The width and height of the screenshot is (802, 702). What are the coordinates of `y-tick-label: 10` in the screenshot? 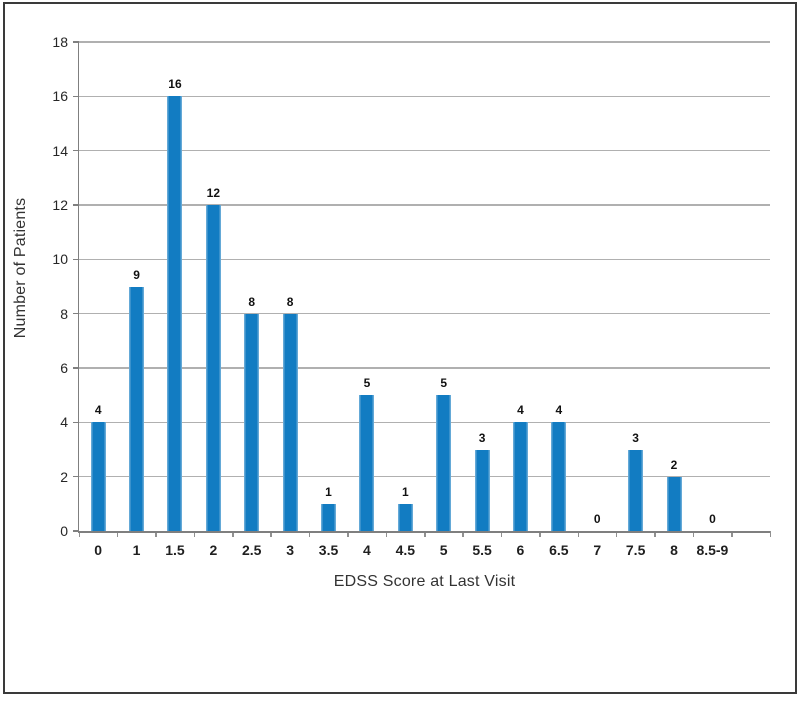 It's located at (60, 259).